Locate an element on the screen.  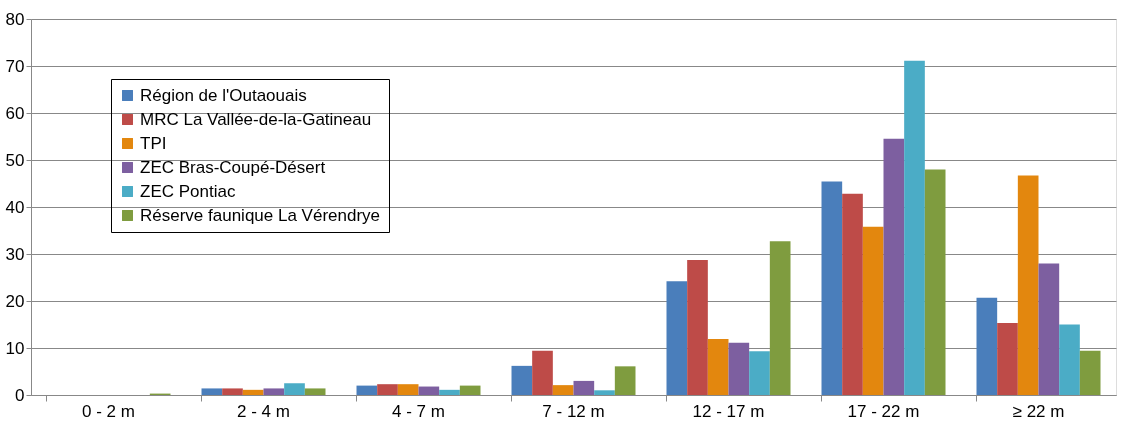
legend-label: MRC La Vallée-de-la-Gatineau is located at coordinates (256, 119).